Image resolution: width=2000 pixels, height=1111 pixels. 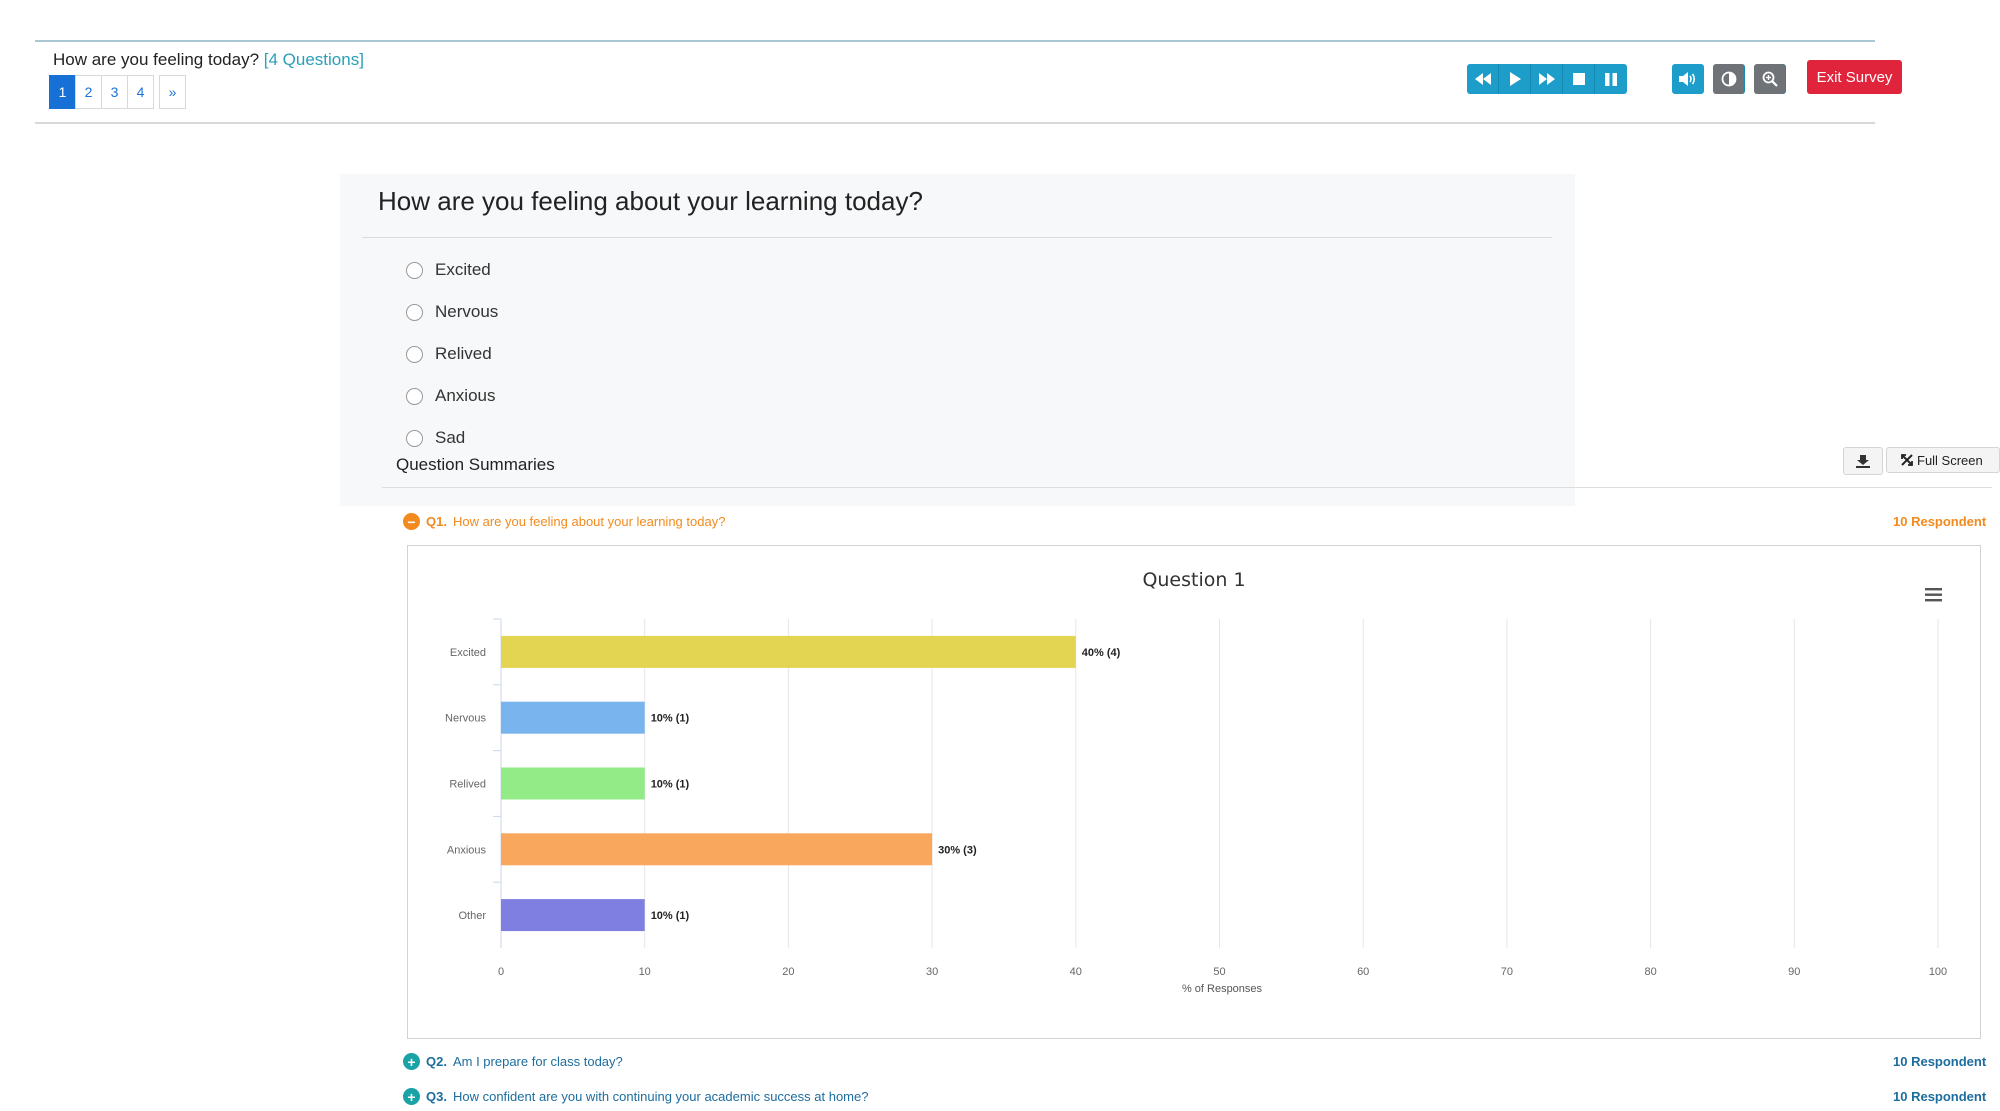 I want to click on x-tick-label: 100, so click(x=1938, y=972).